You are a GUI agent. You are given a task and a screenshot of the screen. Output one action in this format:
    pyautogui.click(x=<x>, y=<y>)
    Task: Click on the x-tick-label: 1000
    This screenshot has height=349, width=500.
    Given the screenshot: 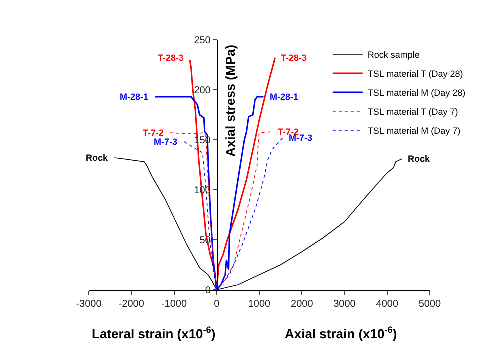 What is the action you would take?
    pyautogui.click(x=260, y=304)
    